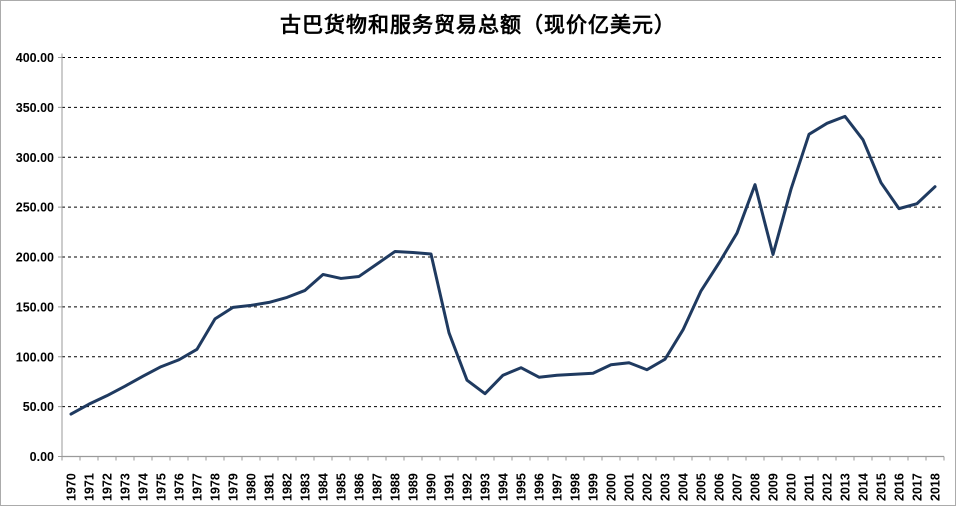 This screenshot has height=506, width=956. What do you see at coordinates (900, 487) in the screenshot?
I see `x-tick-label: 2016` at bounding box center [900, 487].